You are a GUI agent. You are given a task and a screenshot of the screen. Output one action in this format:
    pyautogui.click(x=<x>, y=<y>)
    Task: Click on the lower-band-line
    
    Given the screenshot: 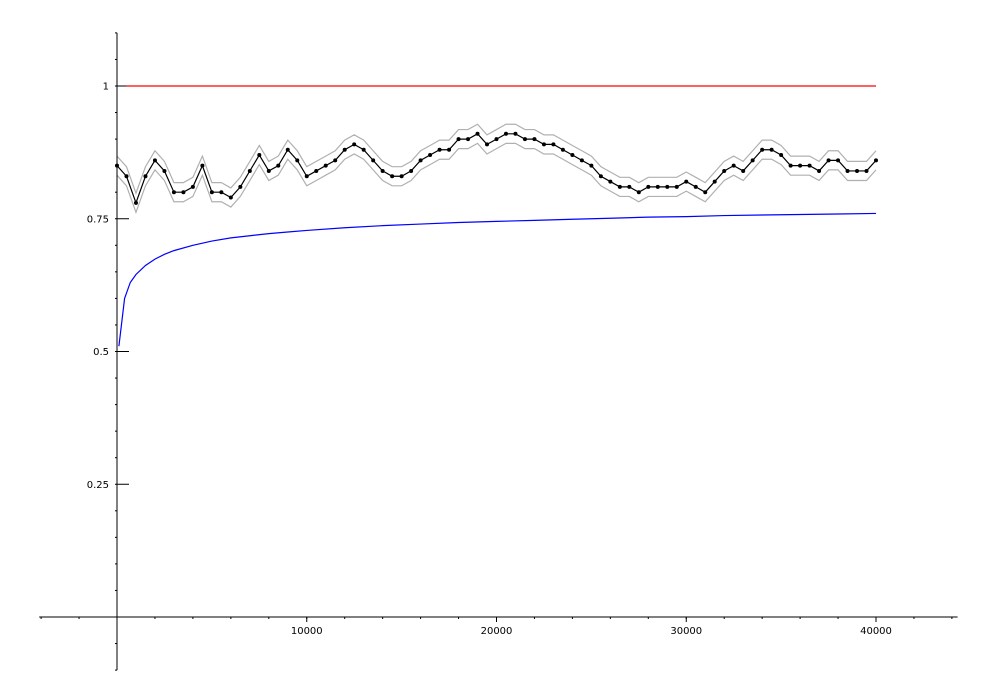 What is the action you would take?
    pyautogui.click(x=496, y=178)
    